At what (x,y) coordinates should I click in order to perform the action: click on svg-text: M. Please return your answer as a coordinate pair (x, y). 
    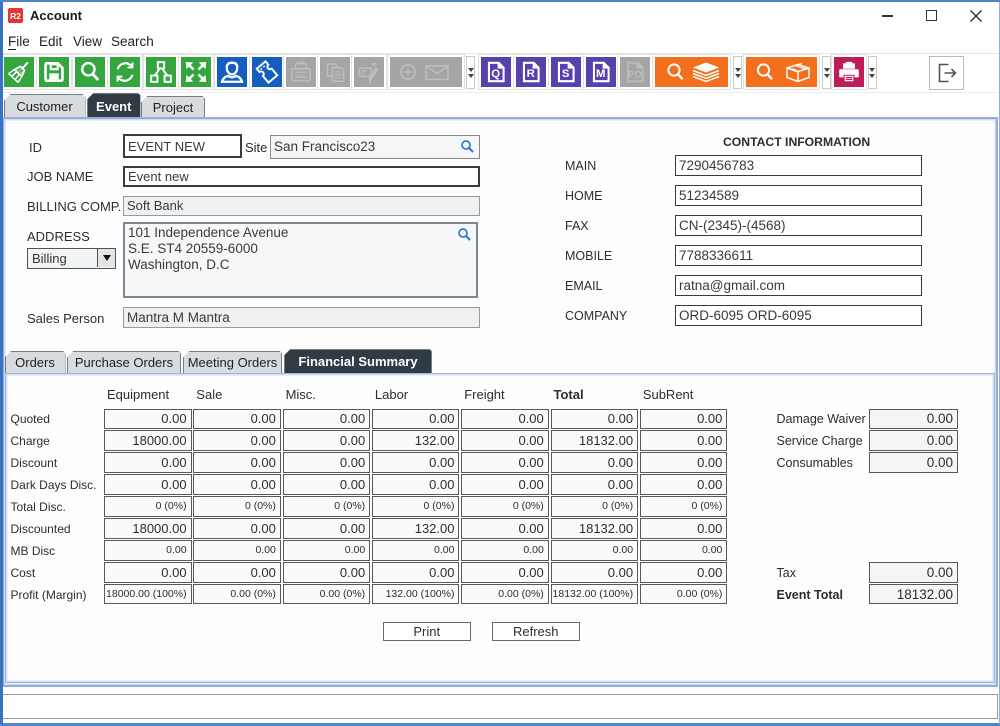
    Looking at the image, I should click on (600, 74).